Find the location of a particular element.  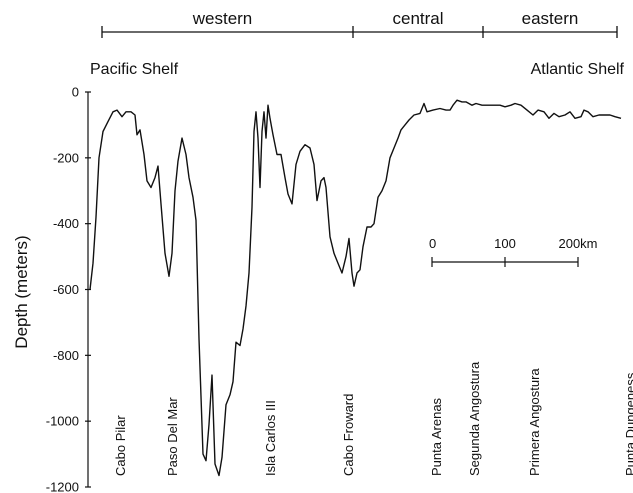

location-label: Punta Dungeness is located at coordinates (628, 424).